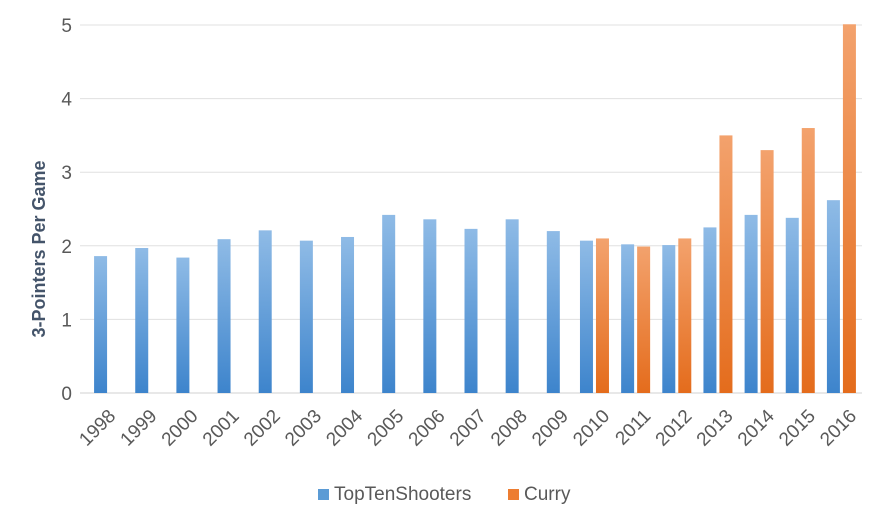 The height and width of the screenshot is (529, 880). I want to click on y-tick-label: 1, so click(66, 320).